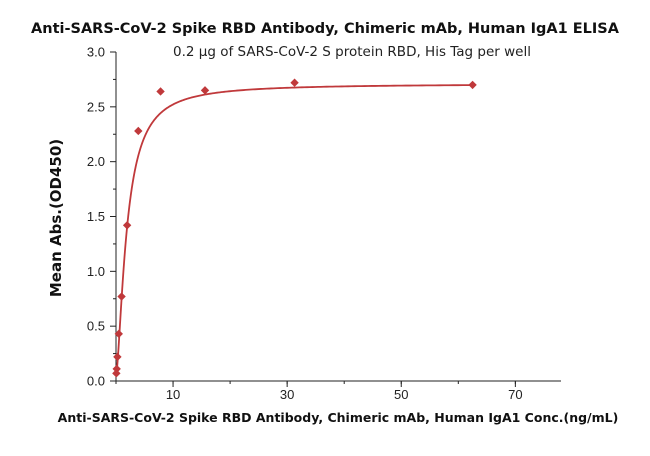  Describe the element at coordinates (96, 326) in the screenshot. I see `y-tick-label: 0.5` at that location.